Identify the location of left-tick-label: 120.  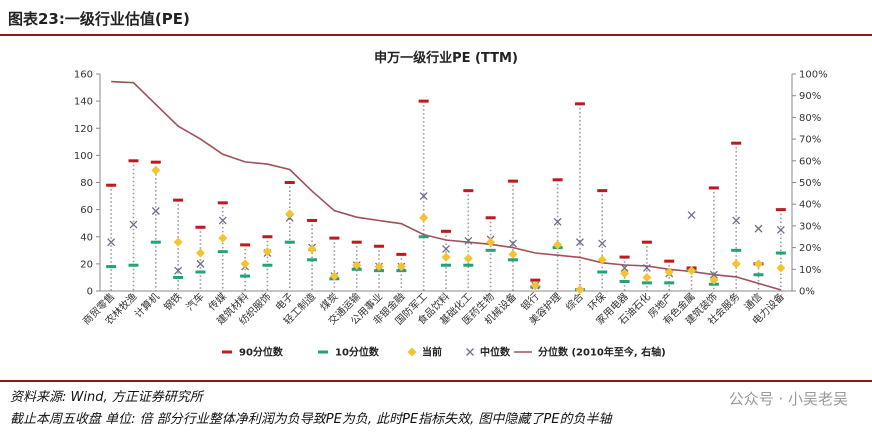
(83, 129).